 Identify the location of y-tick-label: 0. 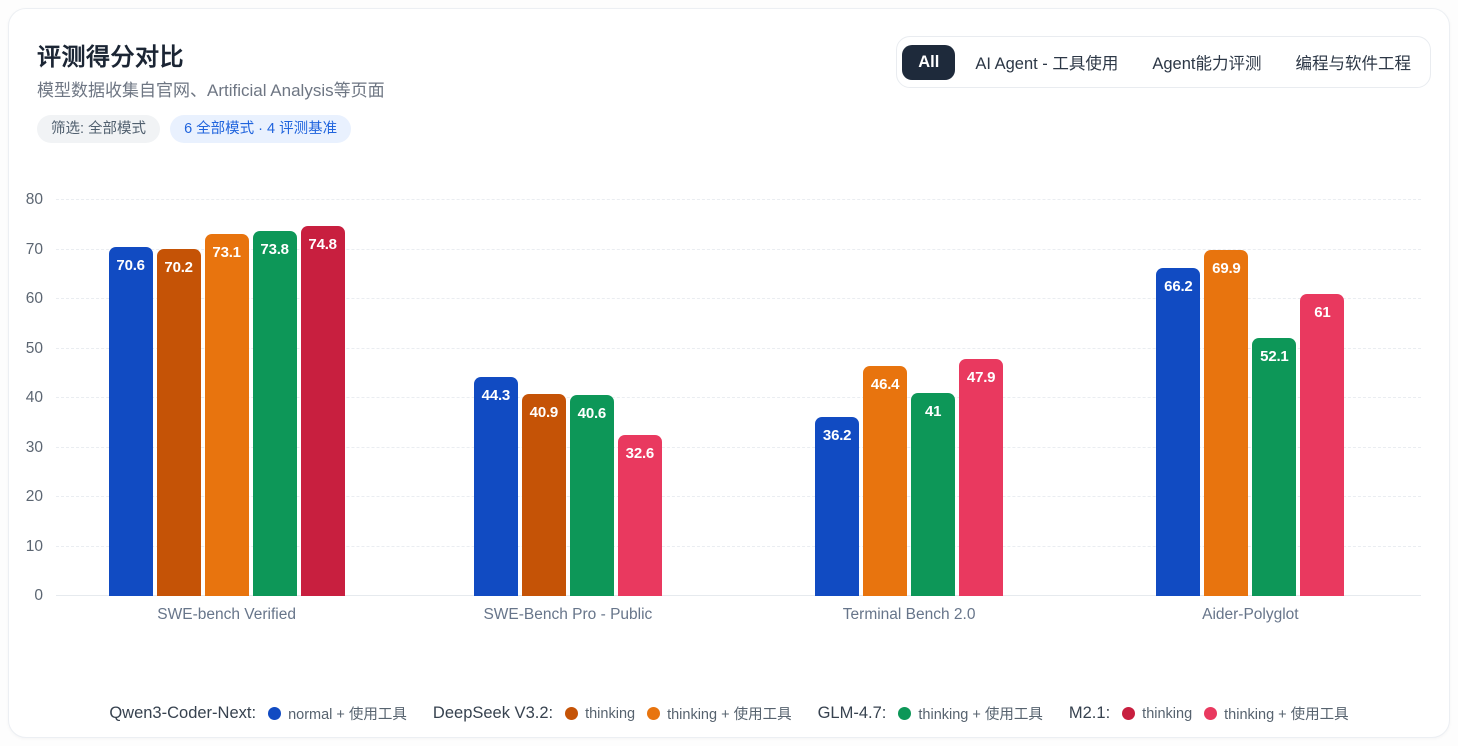
(38, 595).